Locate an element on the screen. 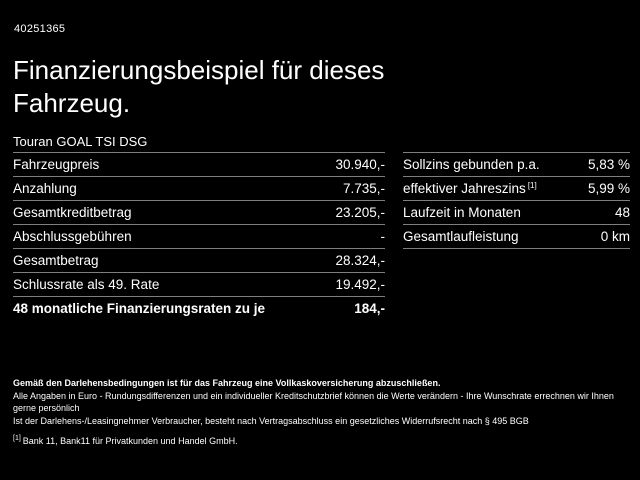 The image size is (640, 480). row-label: Fahrzeugpreis is located at coordinates (56, 164).